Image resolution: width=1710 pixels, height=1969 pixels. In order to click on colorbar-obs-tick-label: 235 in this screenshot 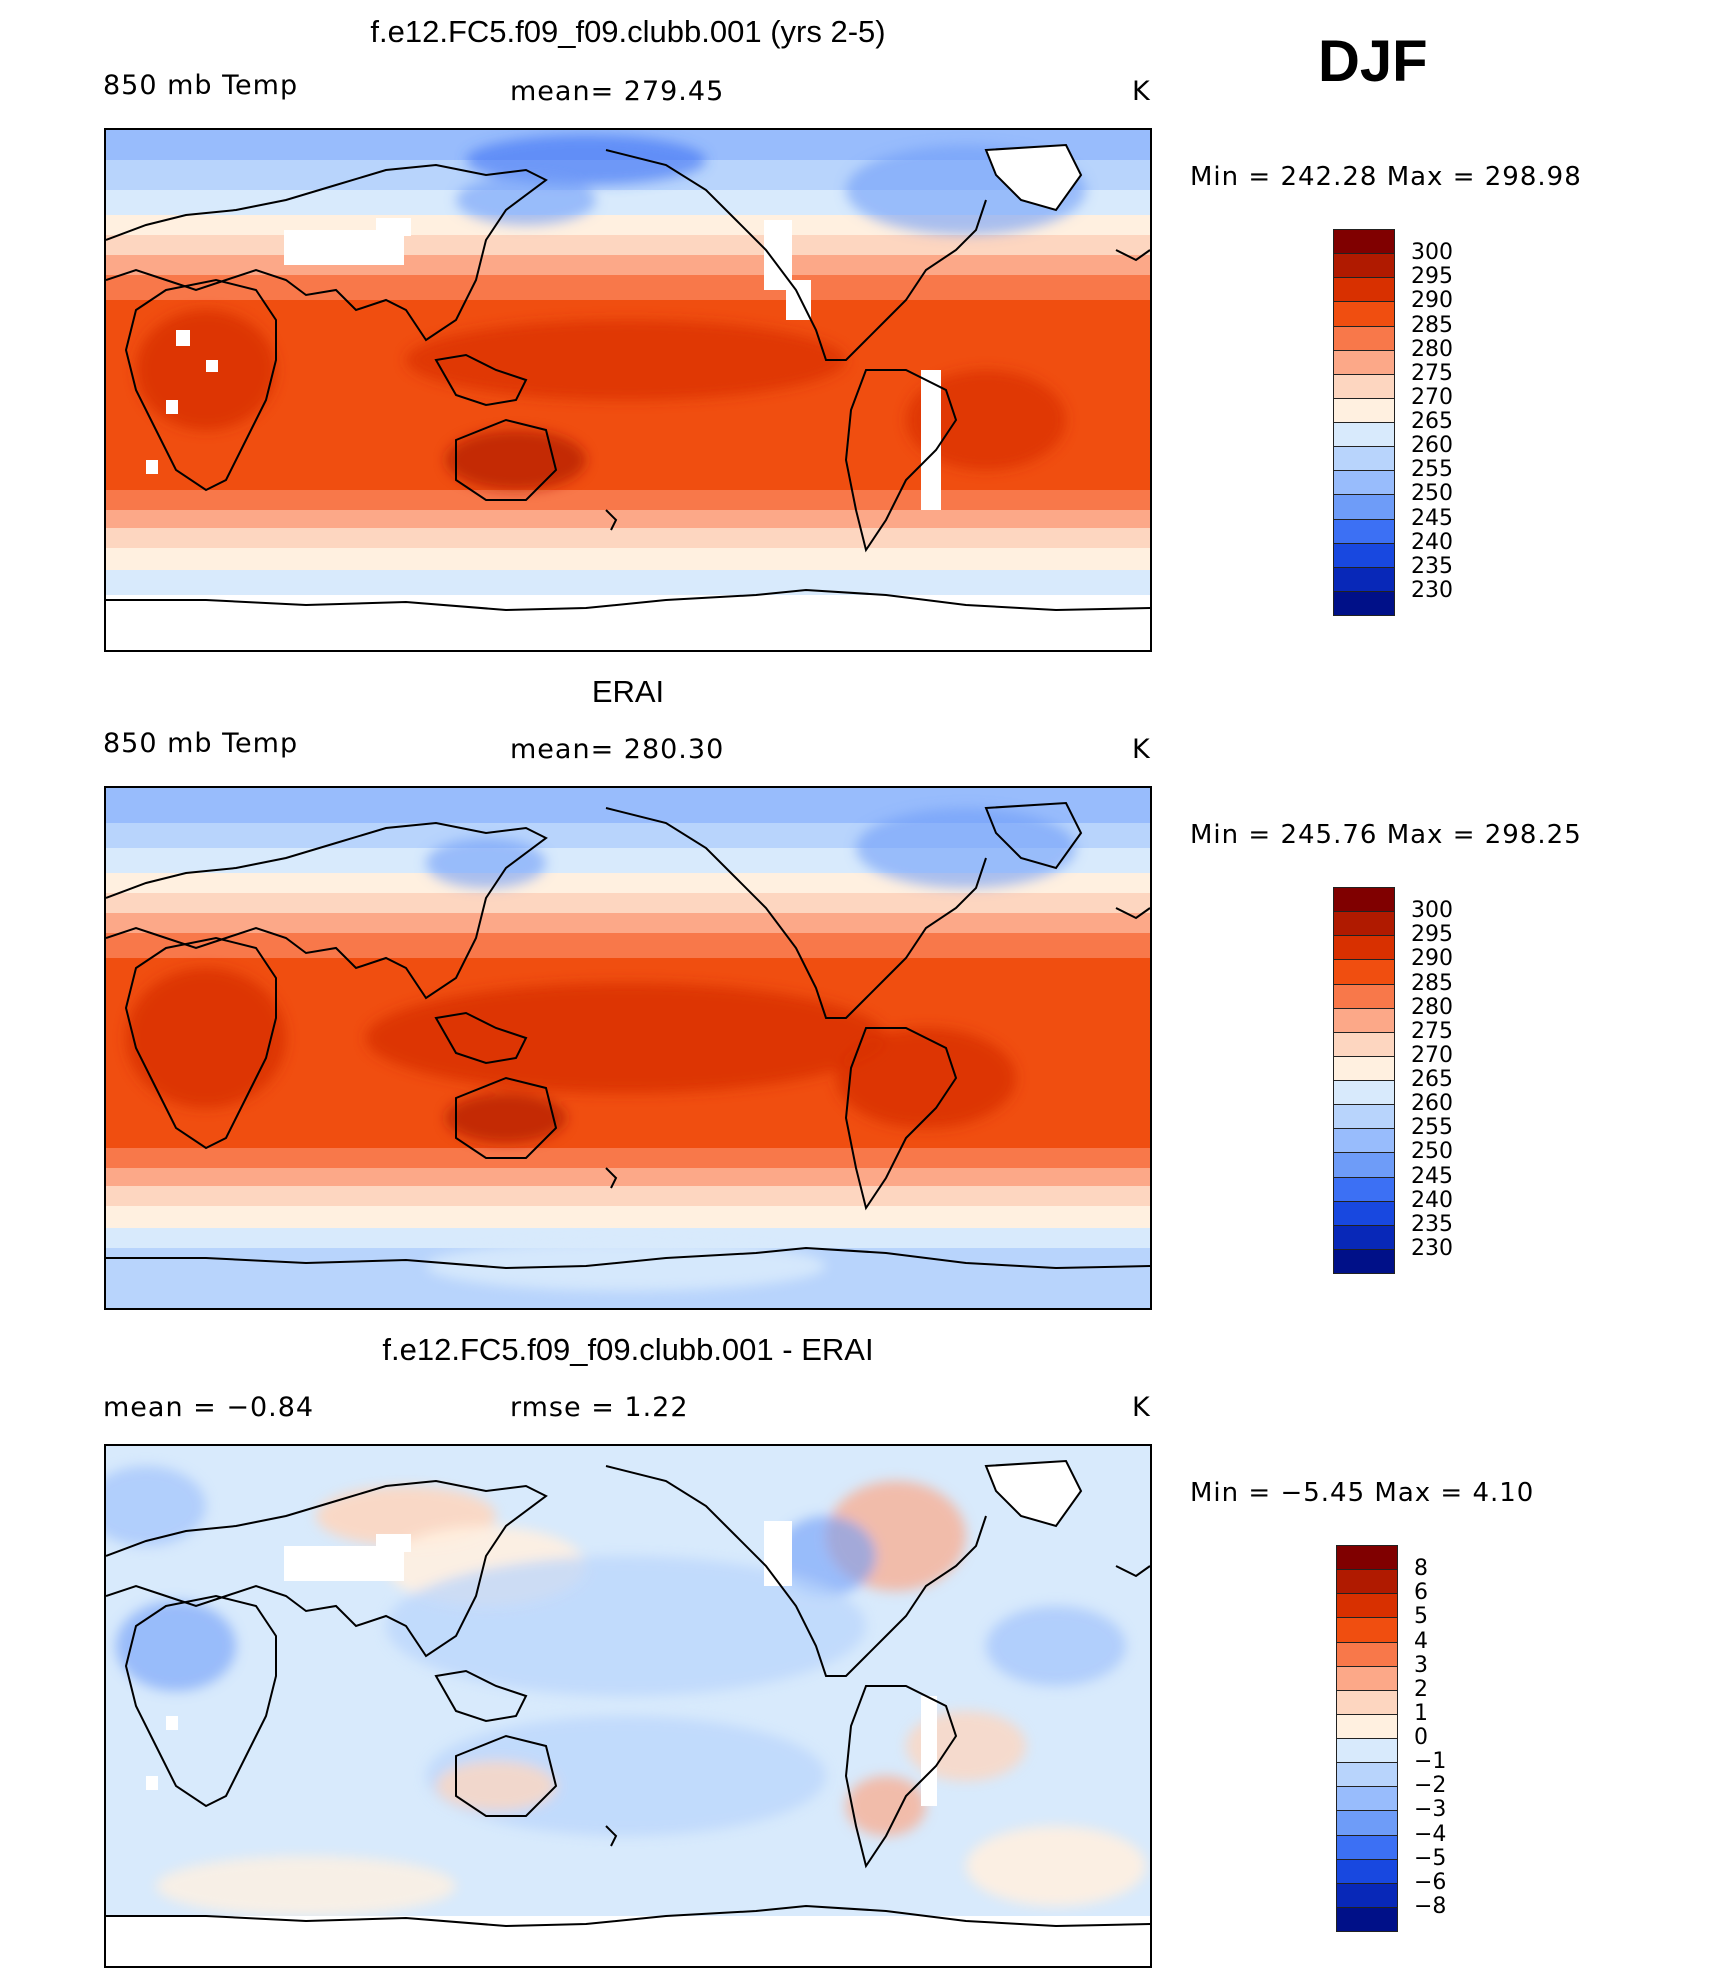, I will do `click(1432, 1224)`.